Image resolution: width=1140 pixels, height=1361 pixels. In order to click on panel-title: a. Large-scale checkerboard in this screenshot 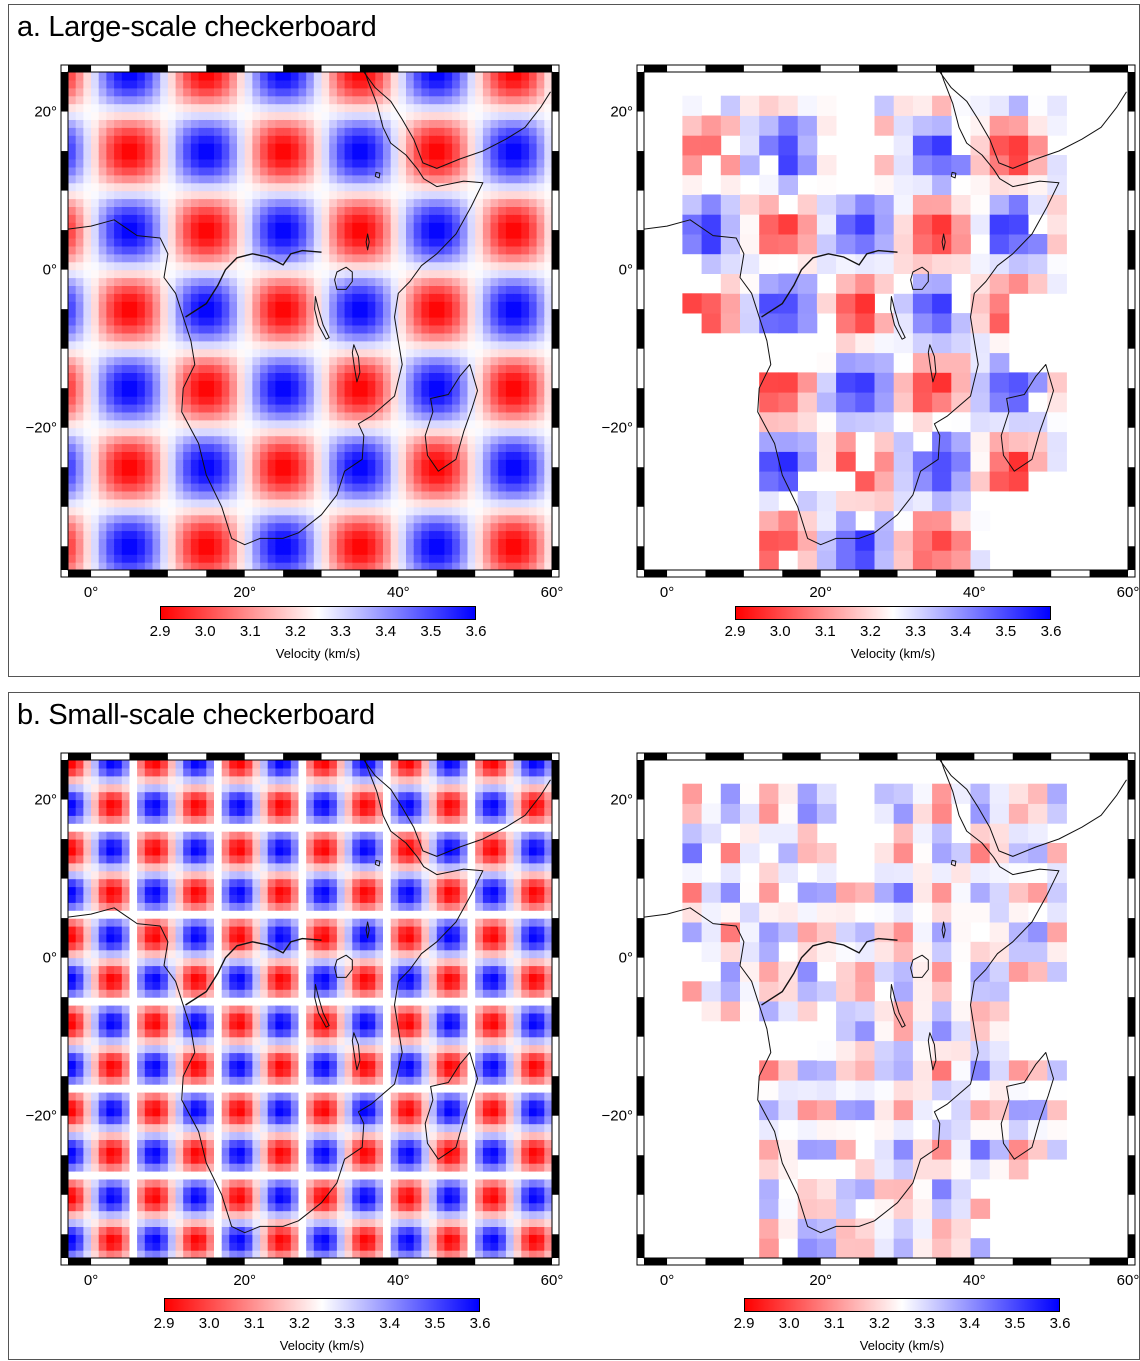, I will do `click(197, 27)`.